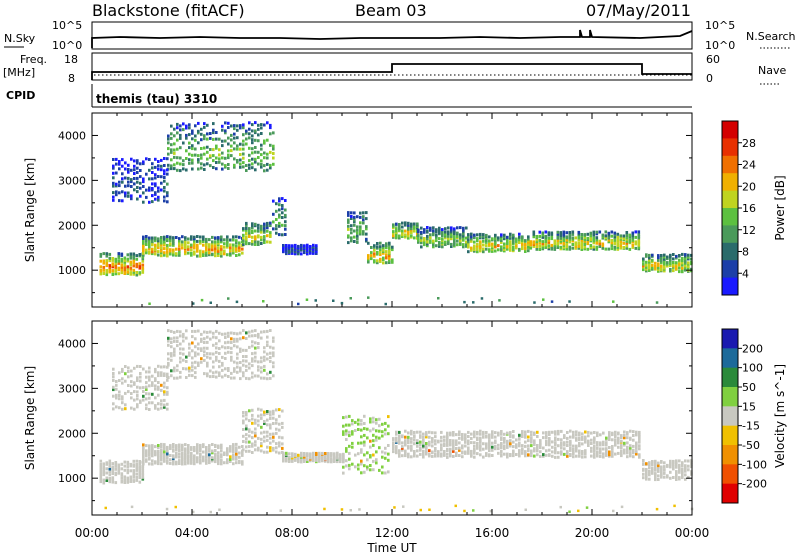 This screenshot has height=554, width=800. What do you see at coordinates (492, 533) in the screenshot?
I see `x-tick-label: 16:00` at bounding box center [492, 533].